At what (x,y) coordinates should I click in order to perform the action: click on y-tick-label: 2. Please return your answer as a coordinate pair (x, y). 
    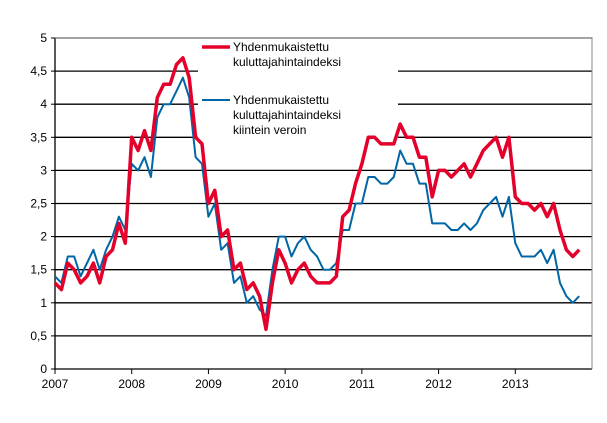
    Looking at the image, I should click on (43, 237).